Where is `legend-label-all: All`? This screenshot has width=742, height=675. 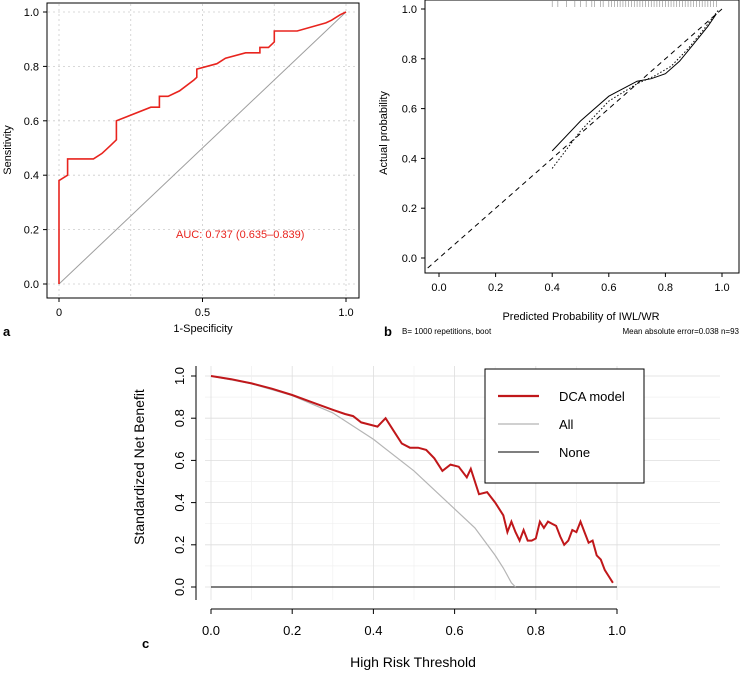 legend-label-all: All is located at coordinates (566, 424).